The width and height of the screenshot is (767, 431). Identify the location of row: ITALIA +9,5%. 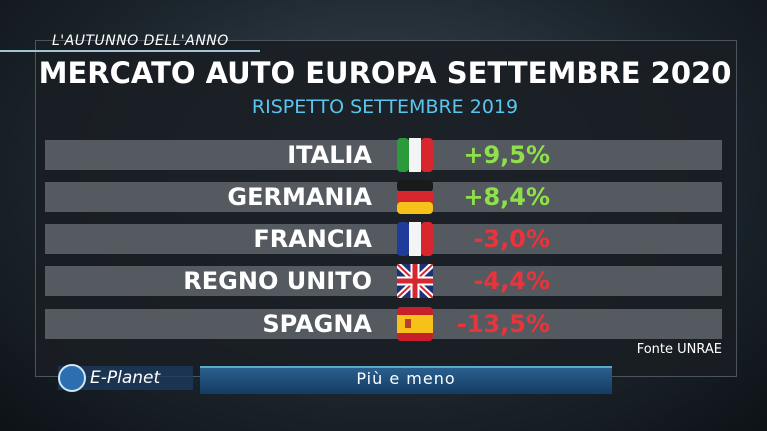
(383, 155).